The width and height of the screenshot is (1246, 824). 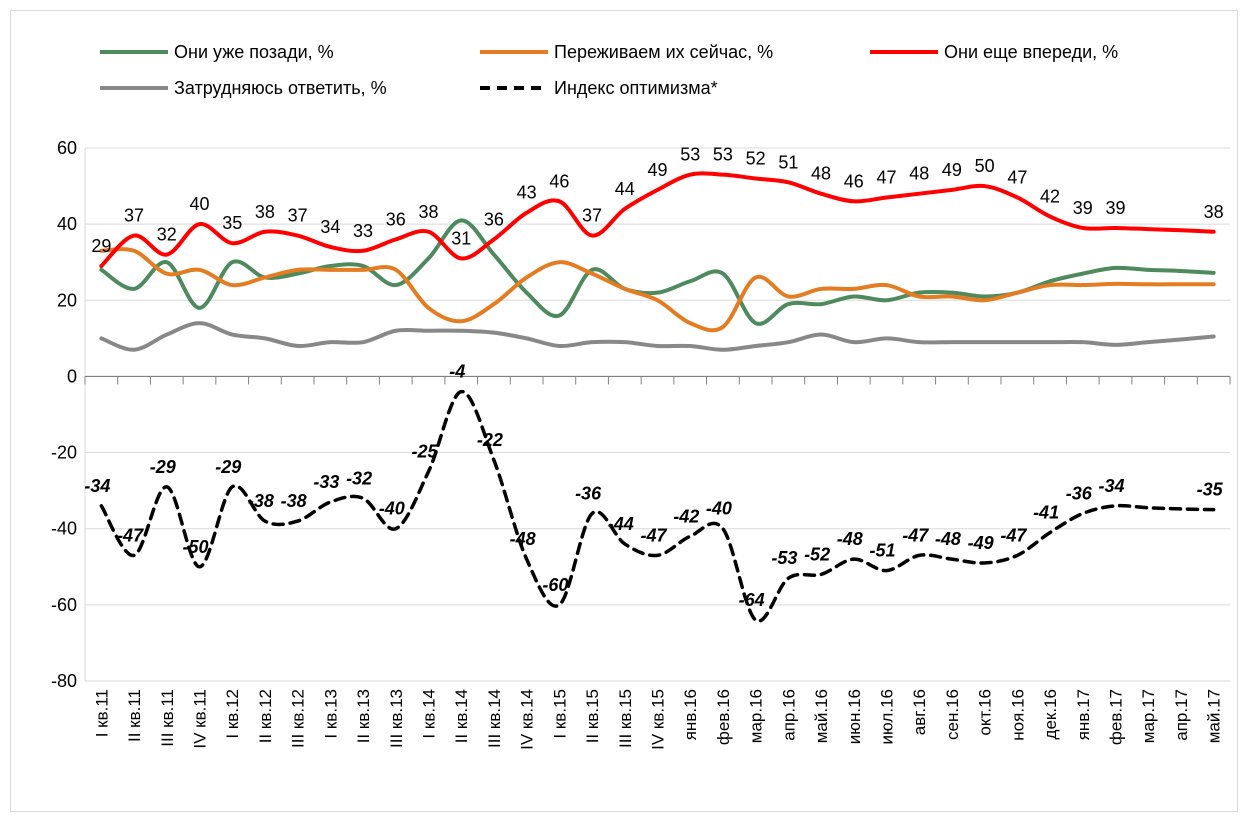 I want to click on x-tick-label: окт.16, so click(x=985, y=712).